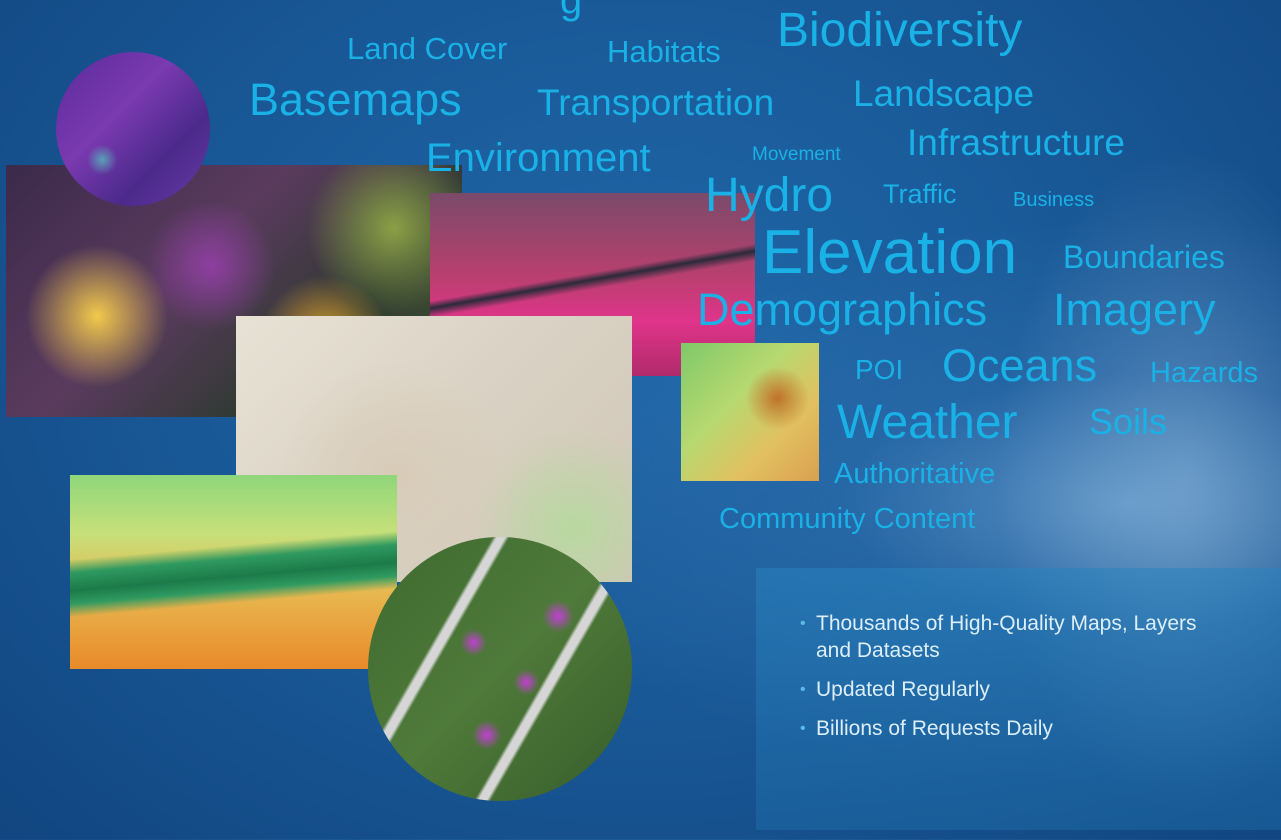 Image resolution: width=1281 pixels, height=840 pixels. What do you see at coordinates (233, 572) in the screenshot?
I see `elevation-river-map` at bounding box center [233, 572].